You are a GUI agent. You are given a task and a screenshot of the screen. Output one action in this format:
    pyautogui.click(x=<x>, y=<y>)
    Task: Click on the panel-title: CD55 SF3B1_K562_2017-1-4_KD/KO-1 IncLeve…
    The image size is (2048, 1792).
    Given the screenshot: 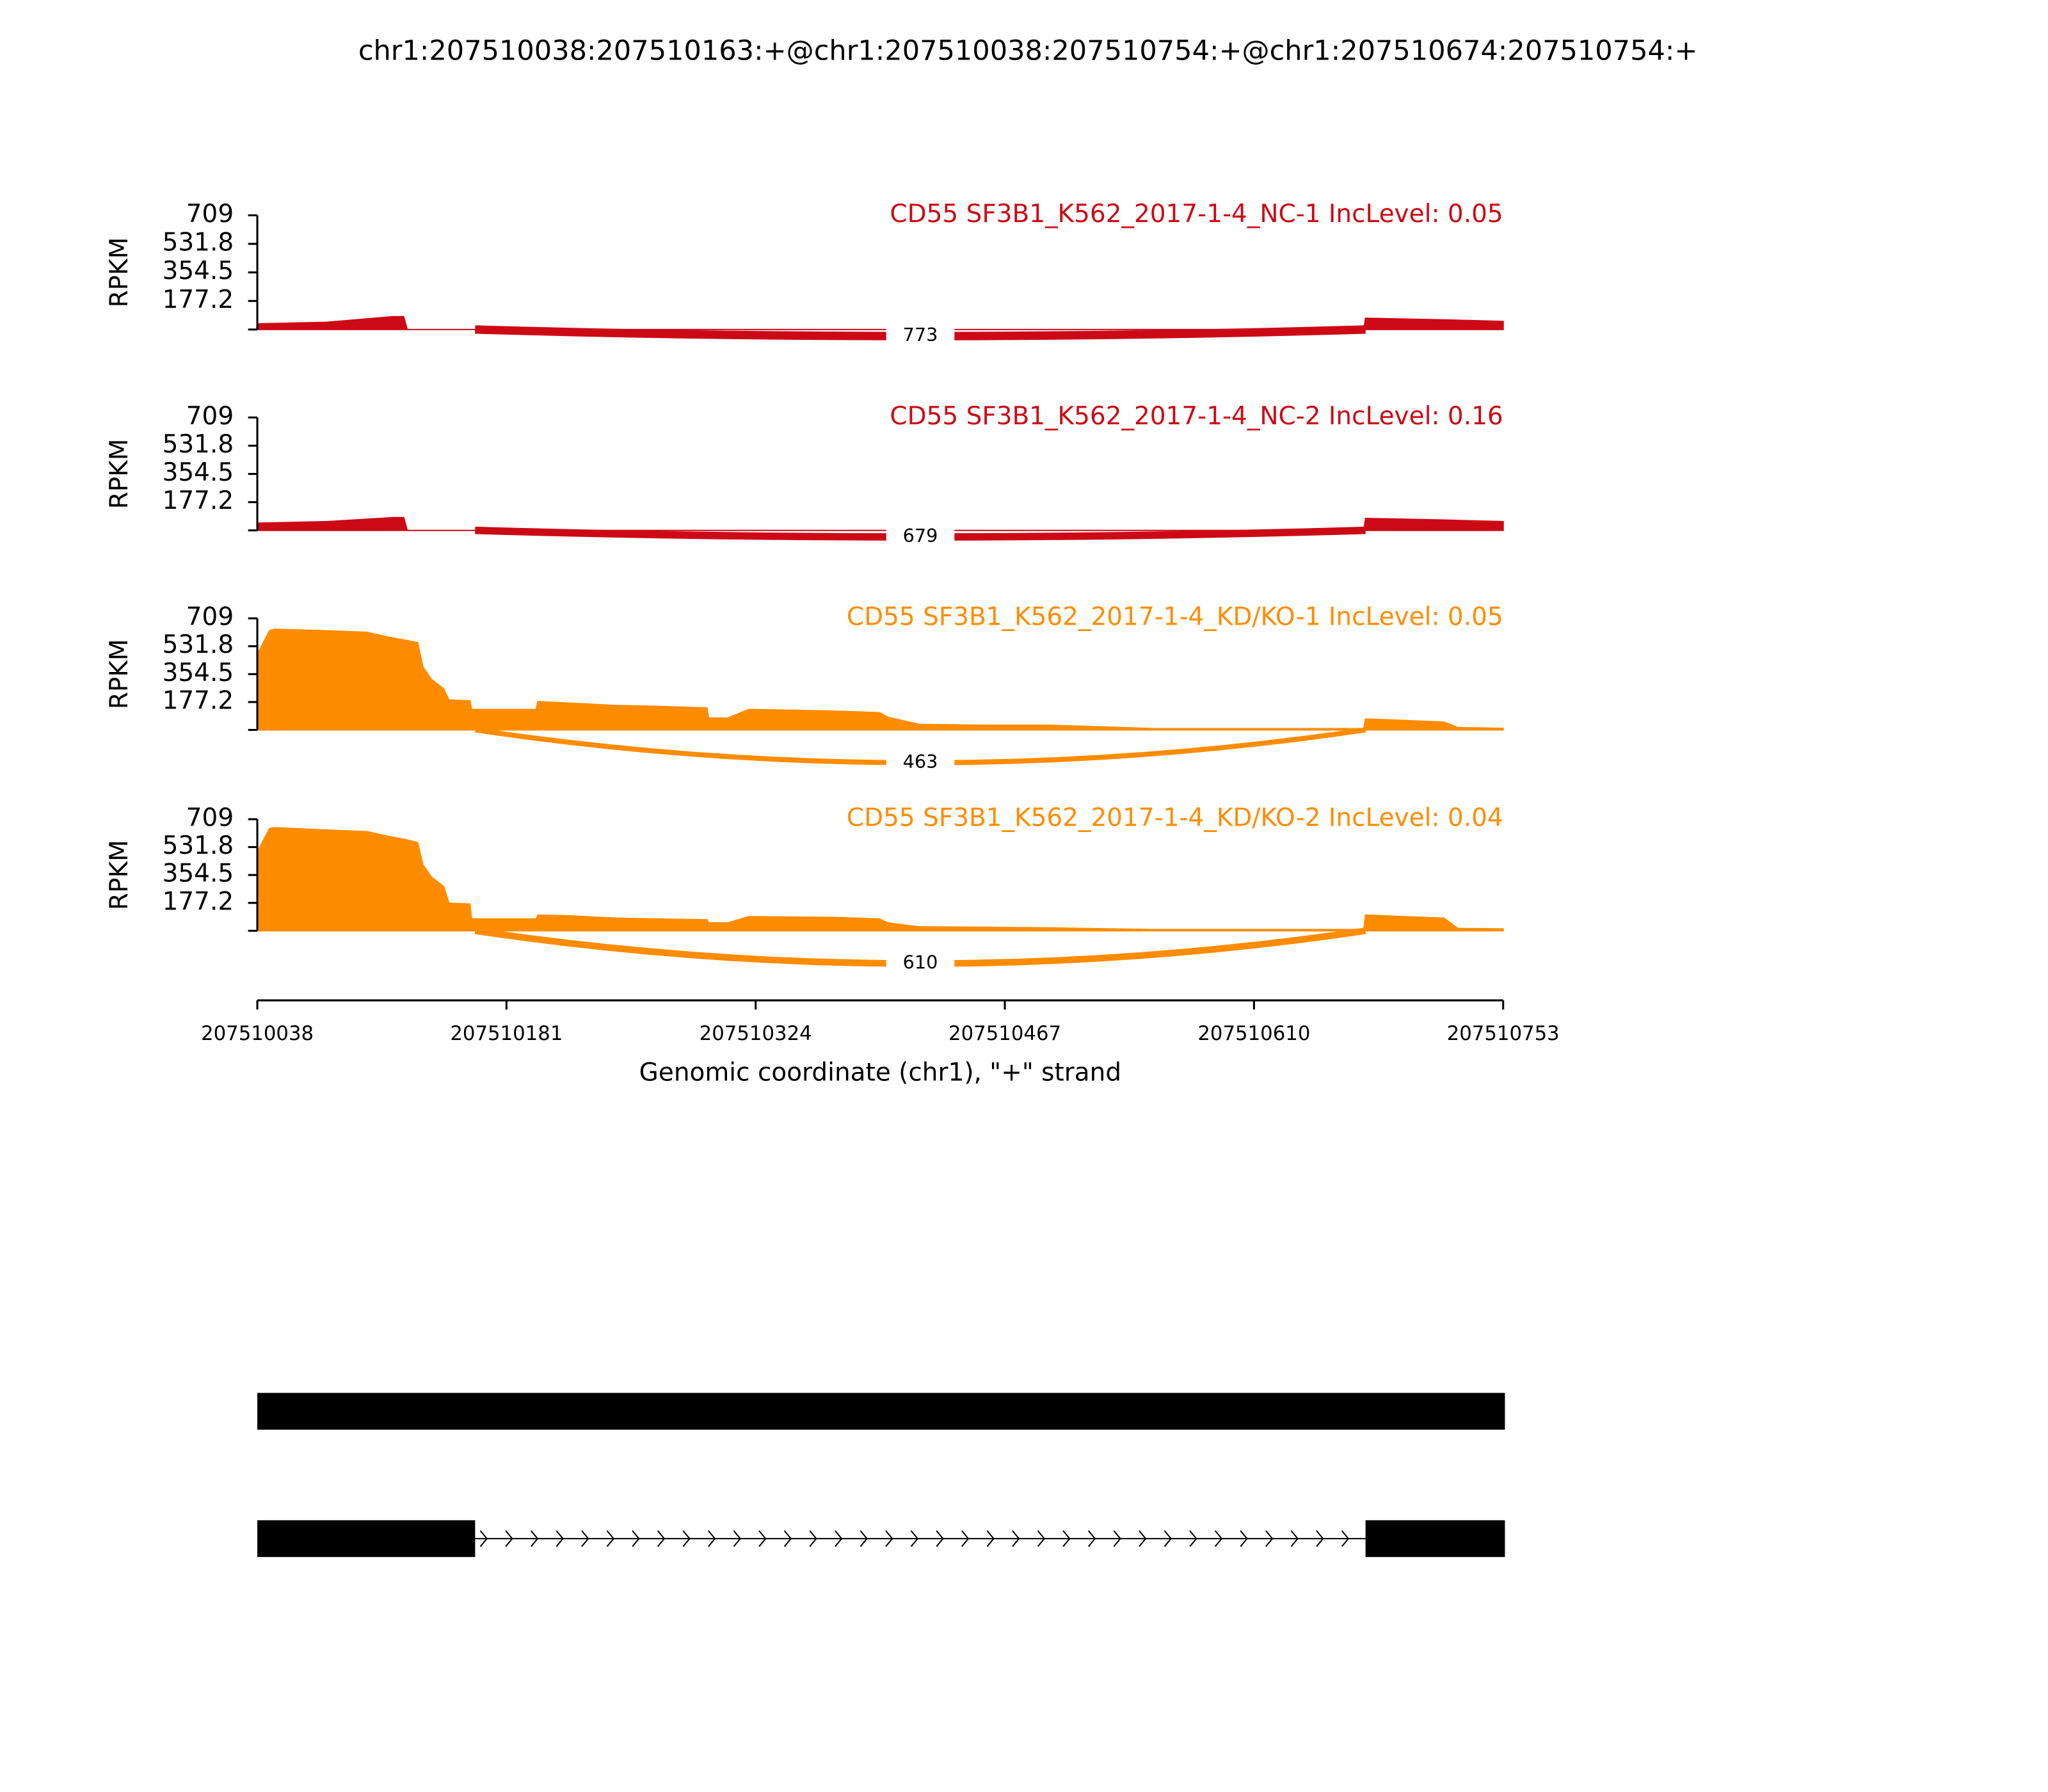 What is the action you would take?
    pyautogui.click(x=1175, y=617)
    